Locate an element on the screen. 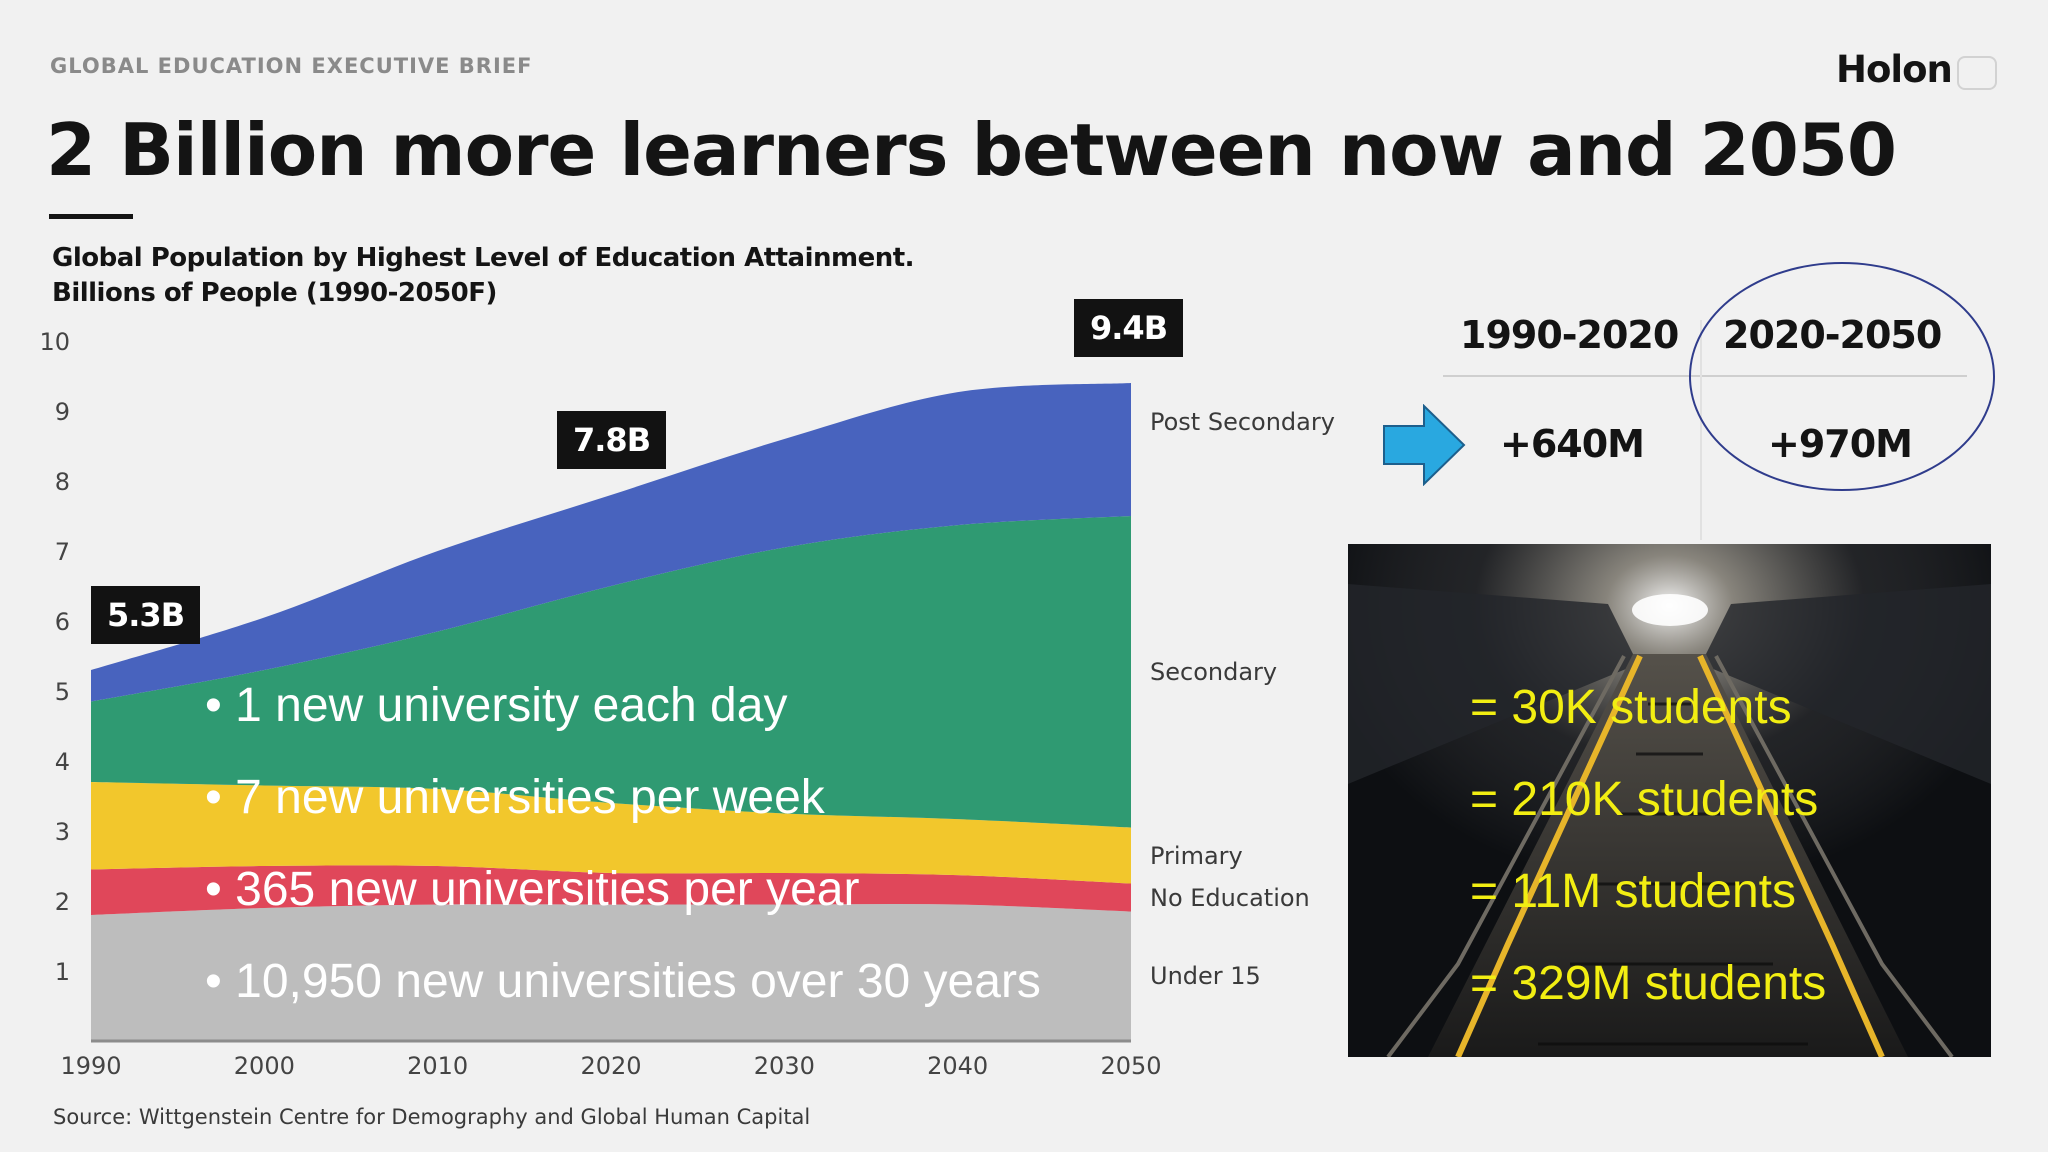 The image size is (2048, 1152). equivalent-students-week: = 210K students is located at coordinates (1644, 799).